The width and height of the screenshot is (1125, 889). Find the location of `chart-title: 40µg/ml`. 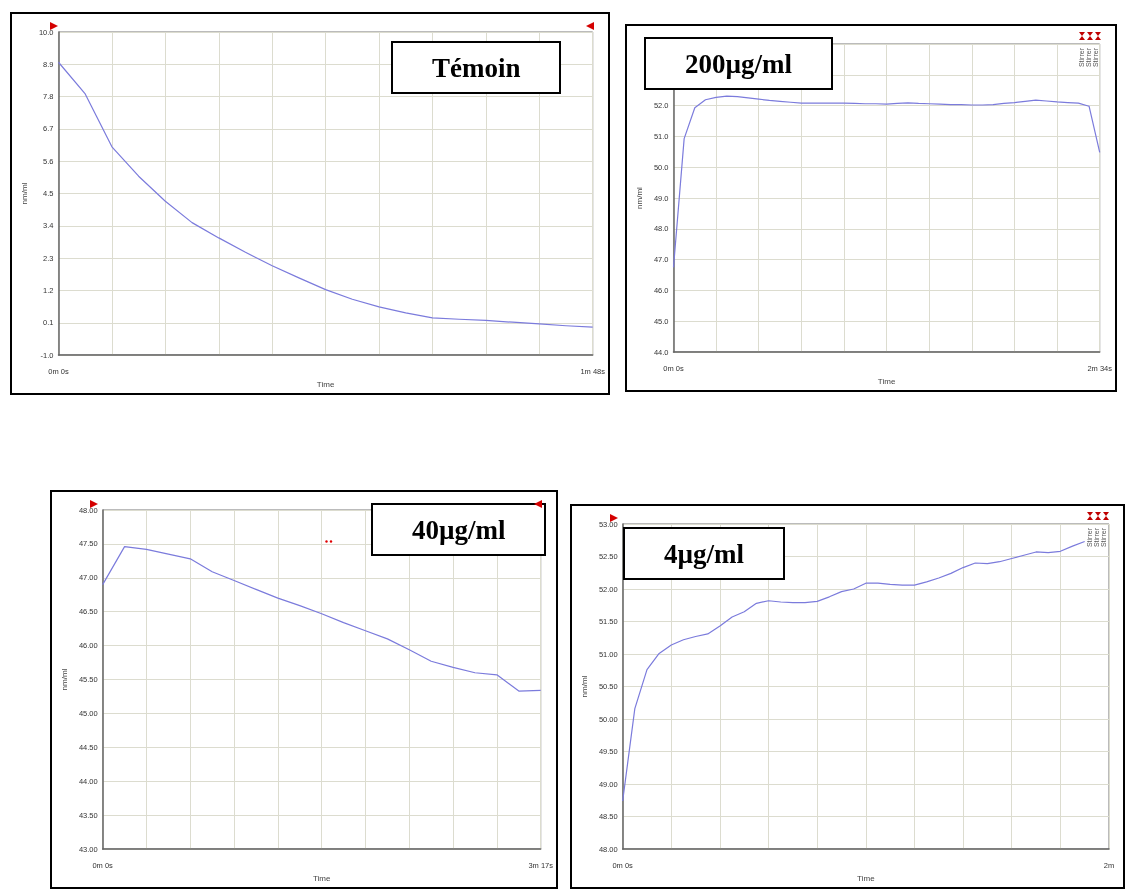

chart-title: 40µg/ml is located at coordinates (459, 529).